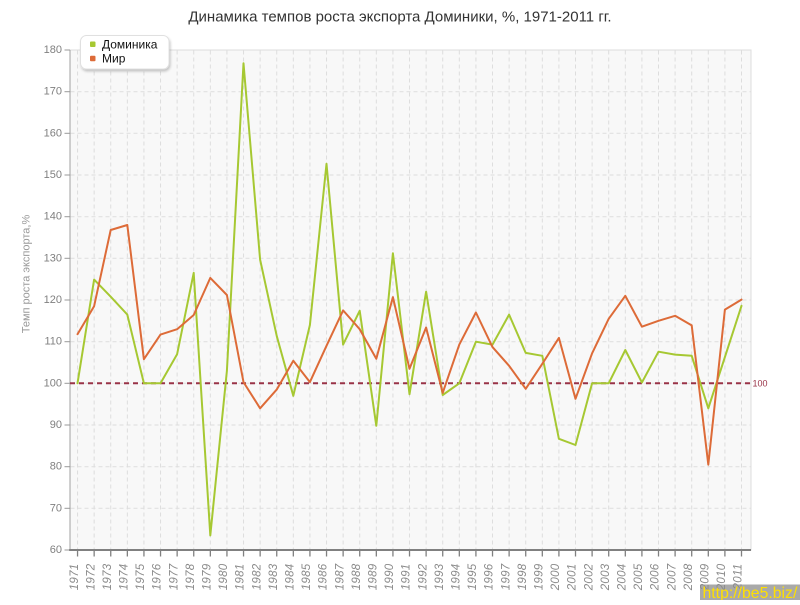 Image resolution: width=800 pixels, height=605 pixels. I want to click on svg-text: 1986, so click(324, 576).